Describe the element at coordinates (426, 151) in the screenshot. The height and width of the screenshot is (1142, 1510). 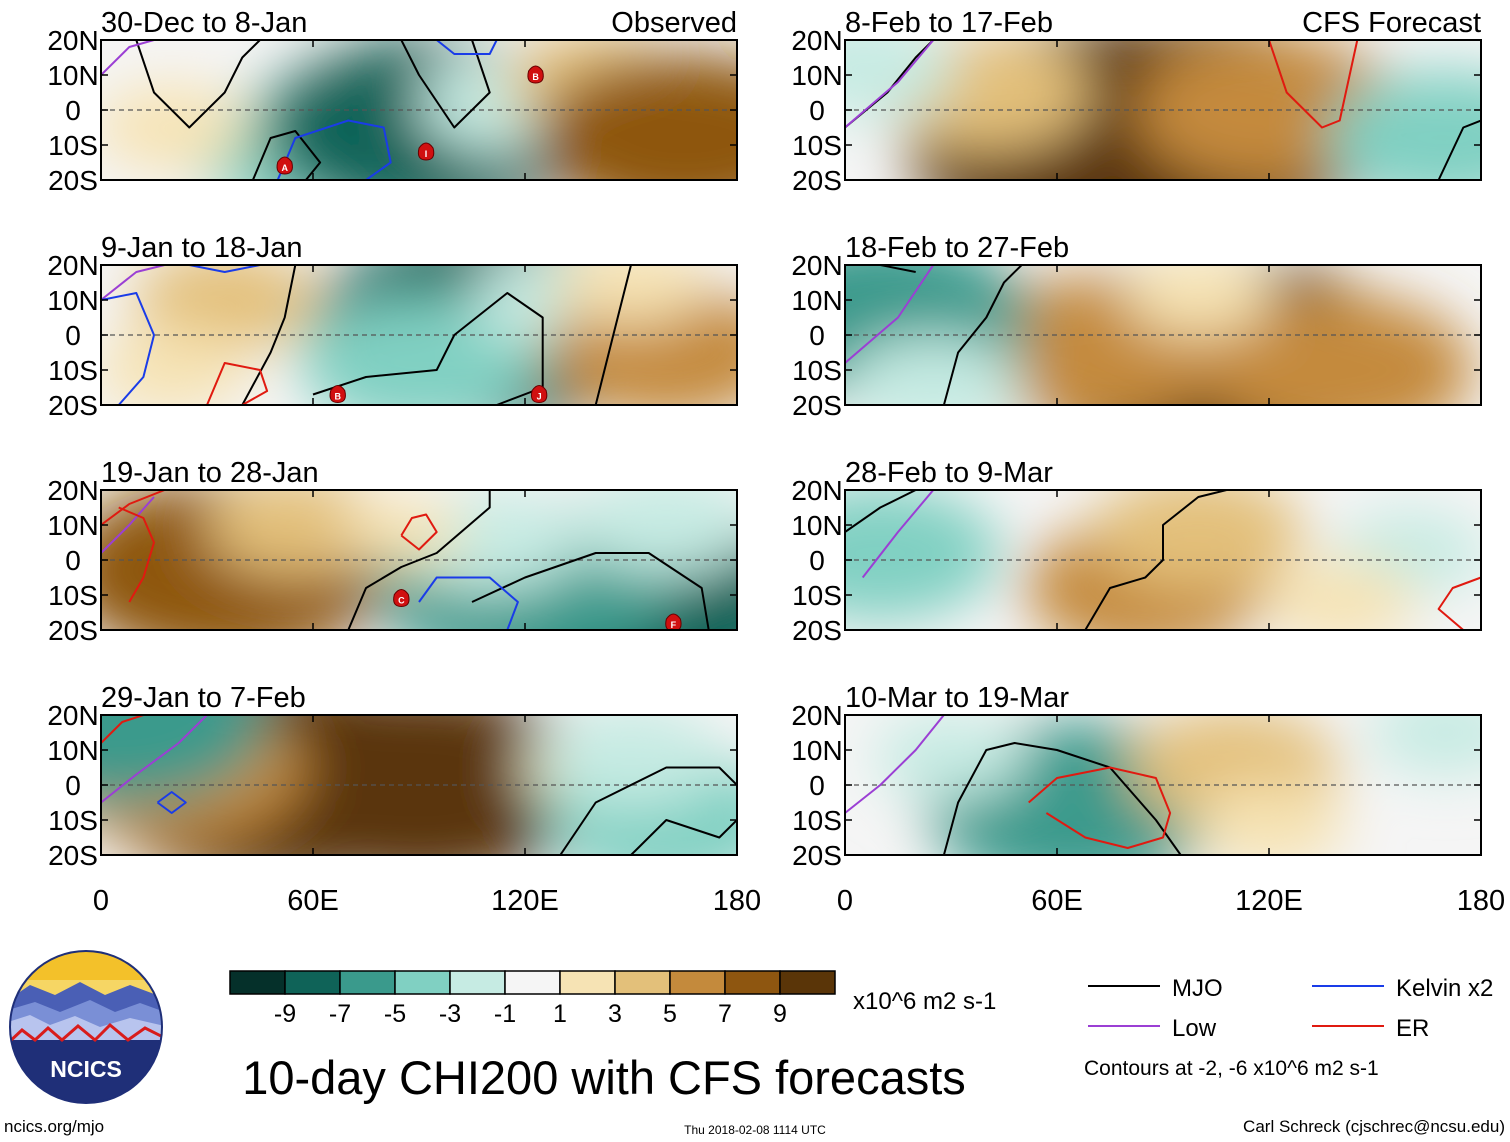
I see `storm-marker: I` at that location.